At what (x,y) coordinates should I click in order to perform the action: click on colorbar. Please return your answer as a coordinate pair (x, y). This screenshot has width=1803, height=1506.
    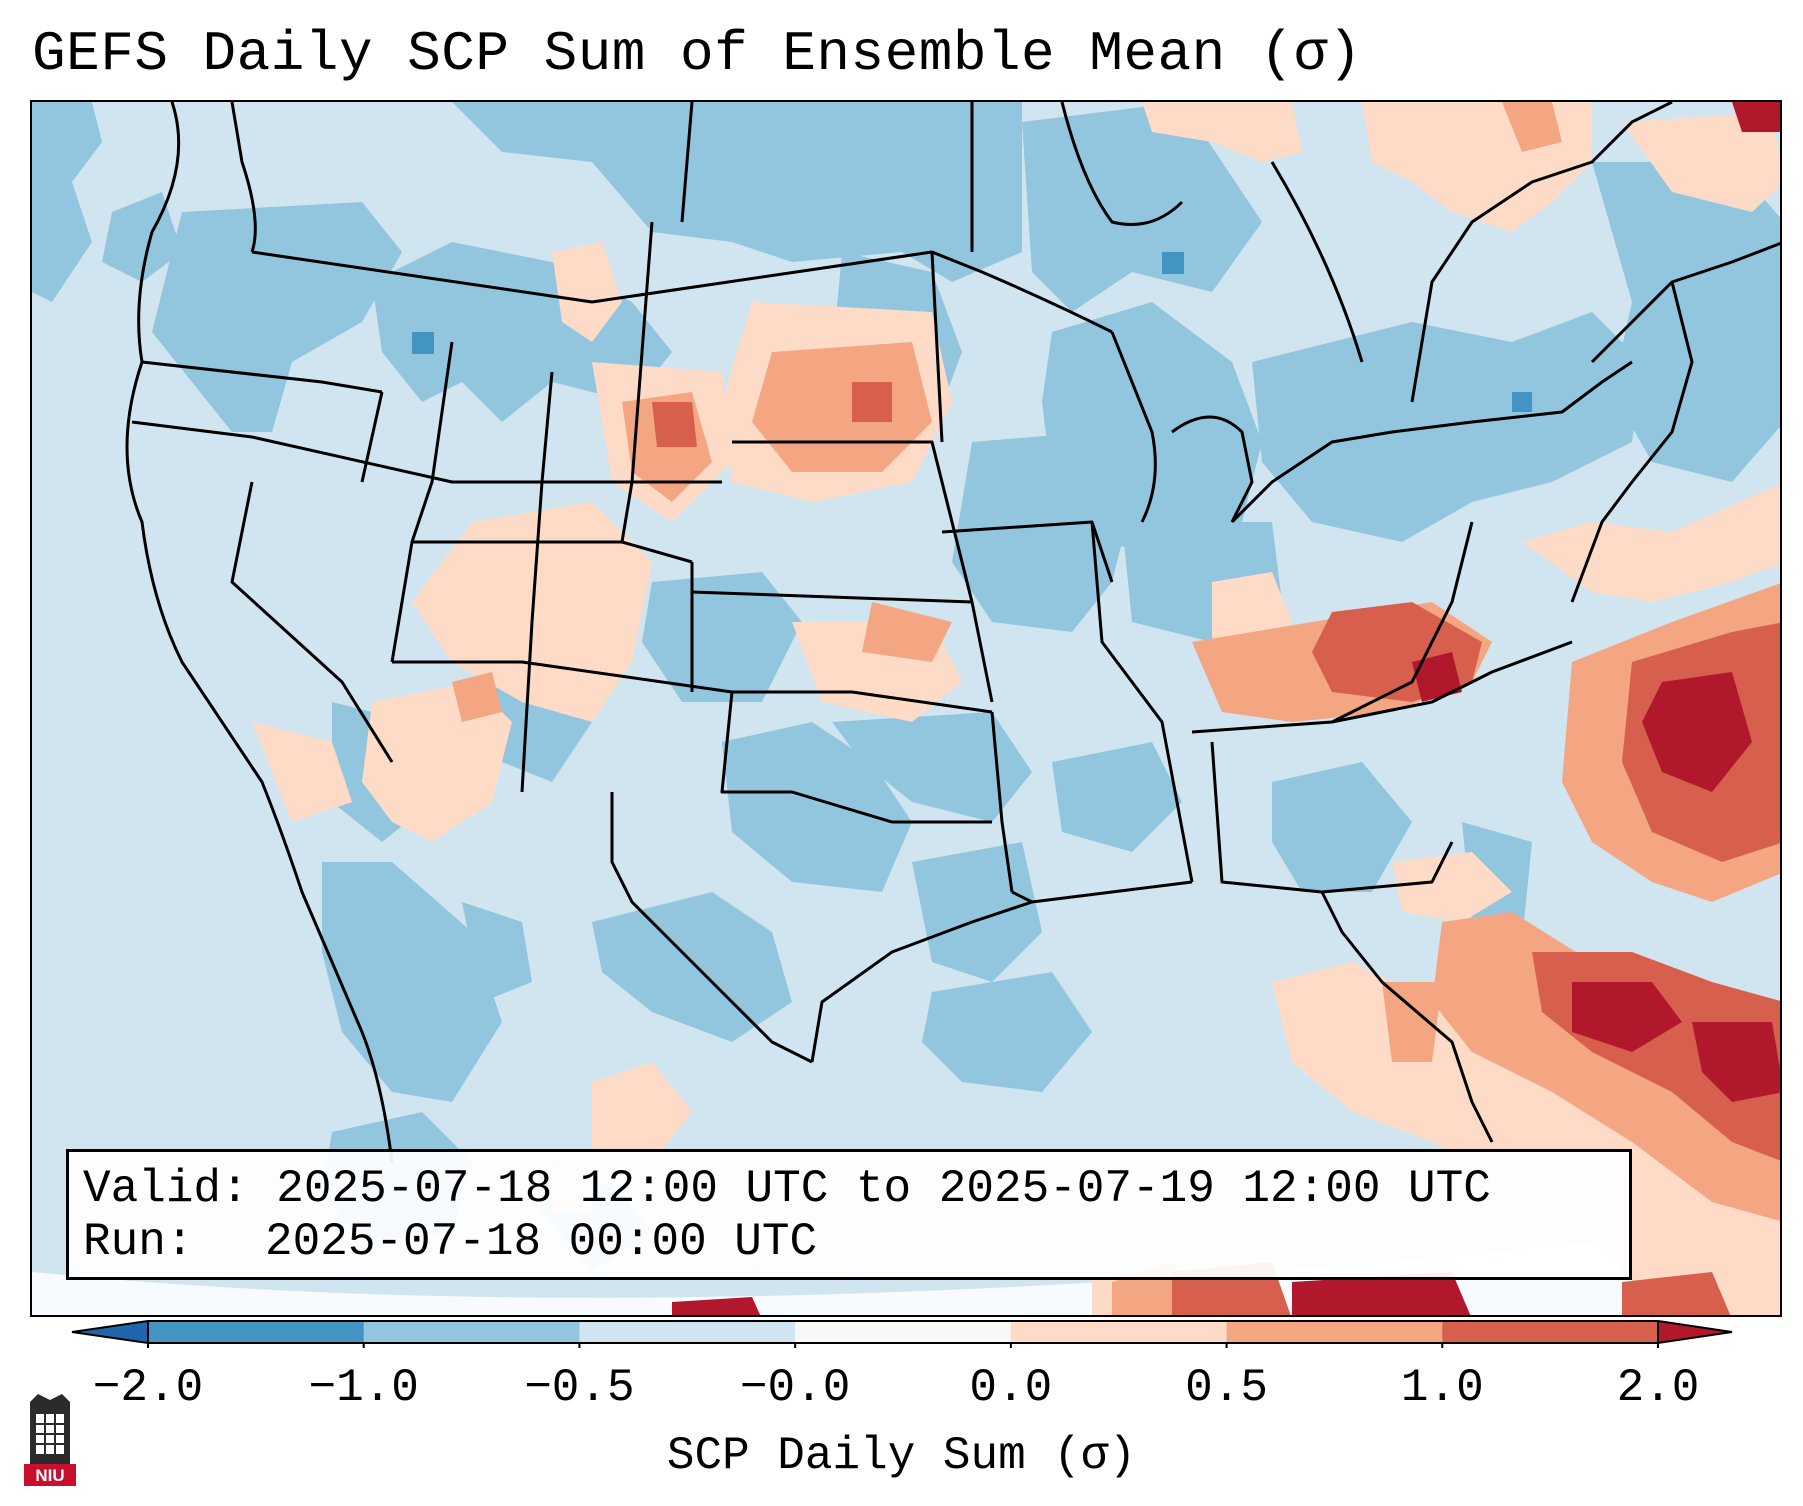
    Looking at the image, I should click on (902, 1333).